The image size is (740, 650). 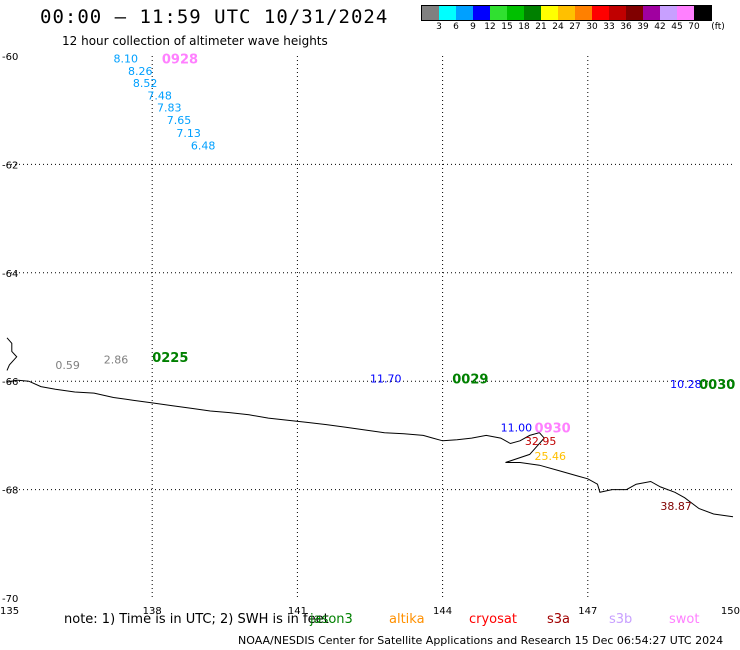 I want to click on latitude-tick-label: -64, so click(x=10, y=274).